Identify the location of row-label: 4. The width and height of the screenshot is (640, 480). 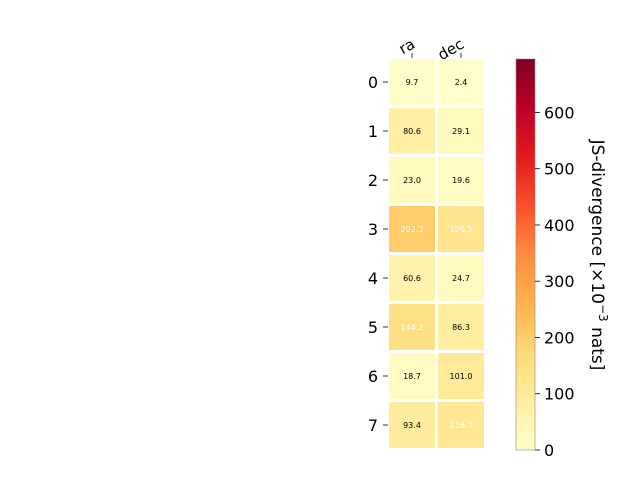
(373, 278).